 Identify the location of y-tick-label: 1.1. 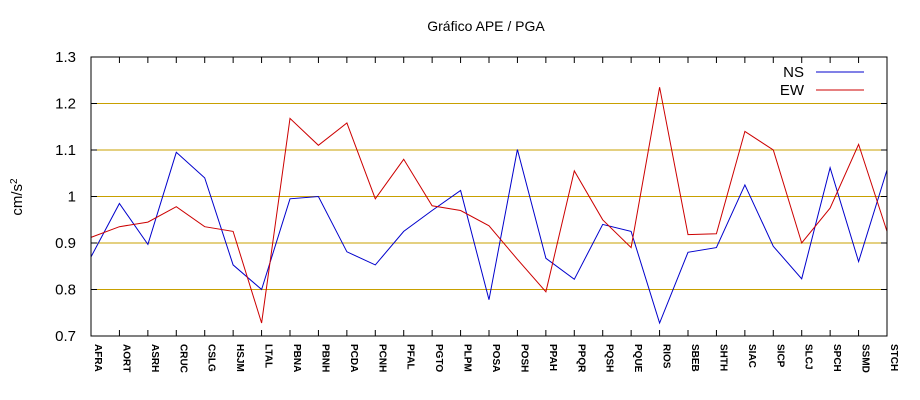
(65, 150).